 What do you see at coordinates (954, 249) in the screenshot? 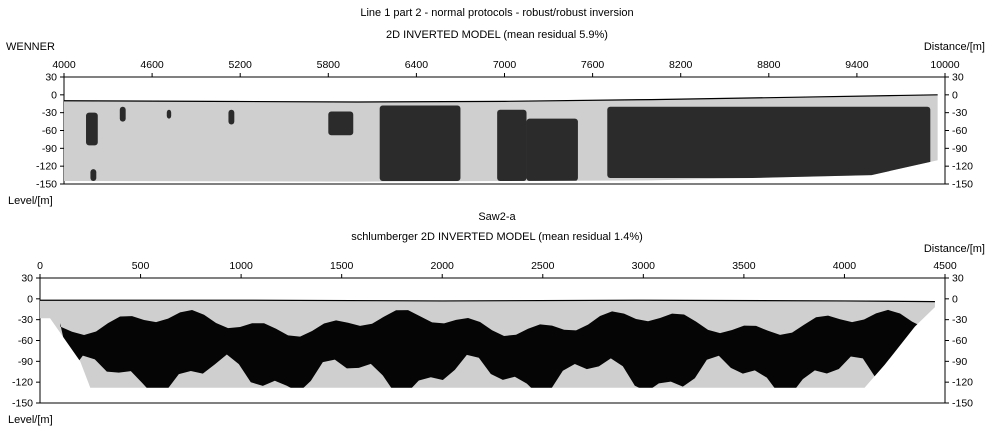
I see `schlumberger-x-axis-label: Distance/[m]` at bounding box center [954, 249].